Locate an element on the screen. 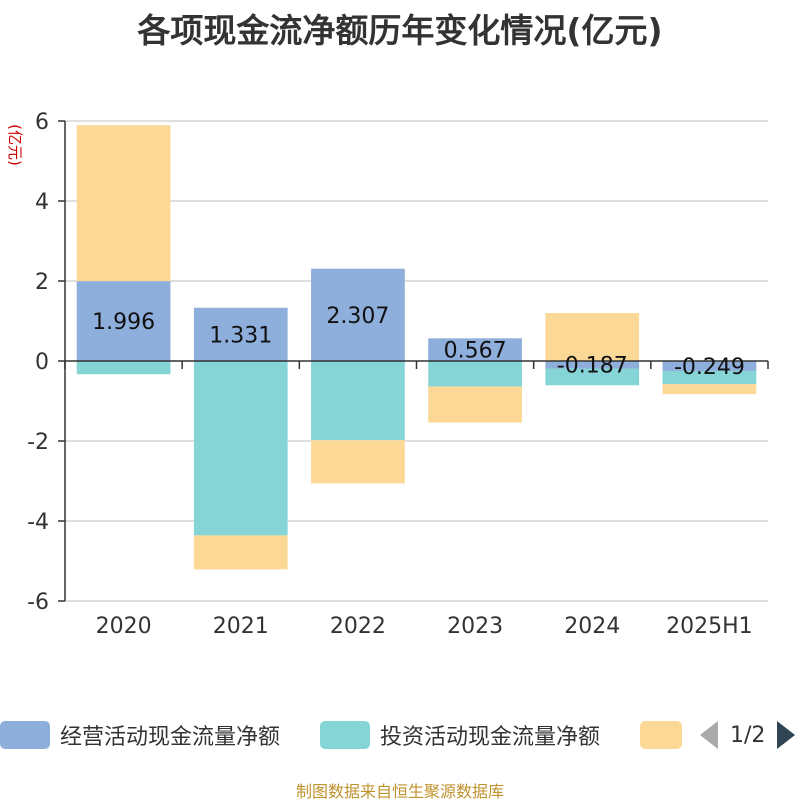 This screenshot has width=800, height=802. data-label-2022: 2.307 is located at coordinates (357, 316).